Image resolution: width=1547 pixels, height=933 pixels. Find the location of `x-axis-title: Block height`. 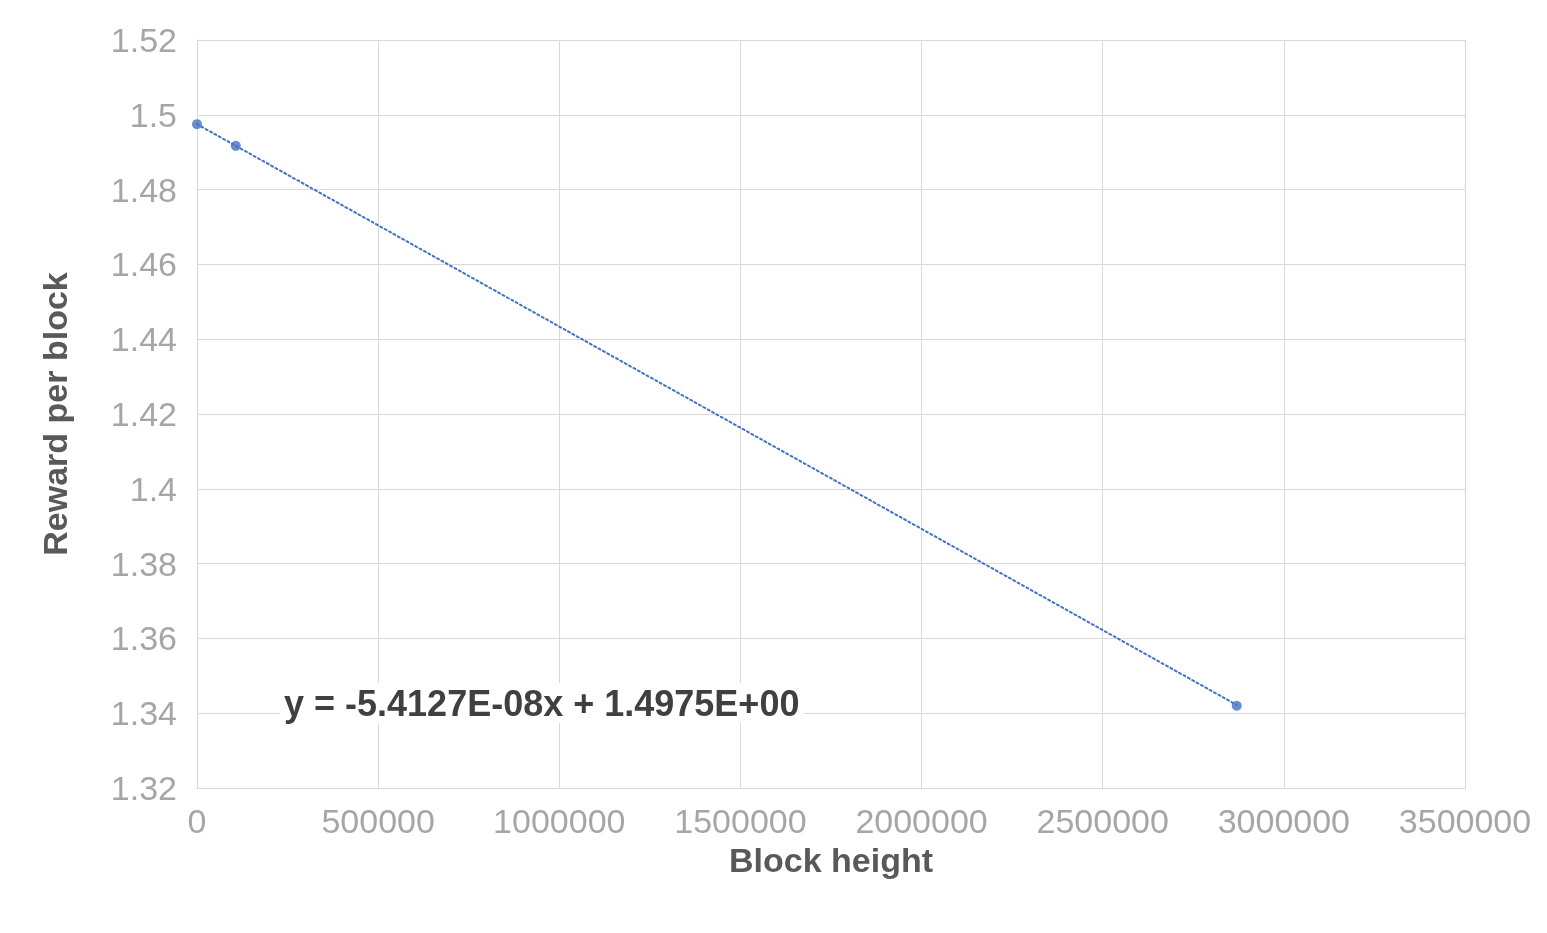

x-axis-title: Block height is located at coordinates (831, 860).